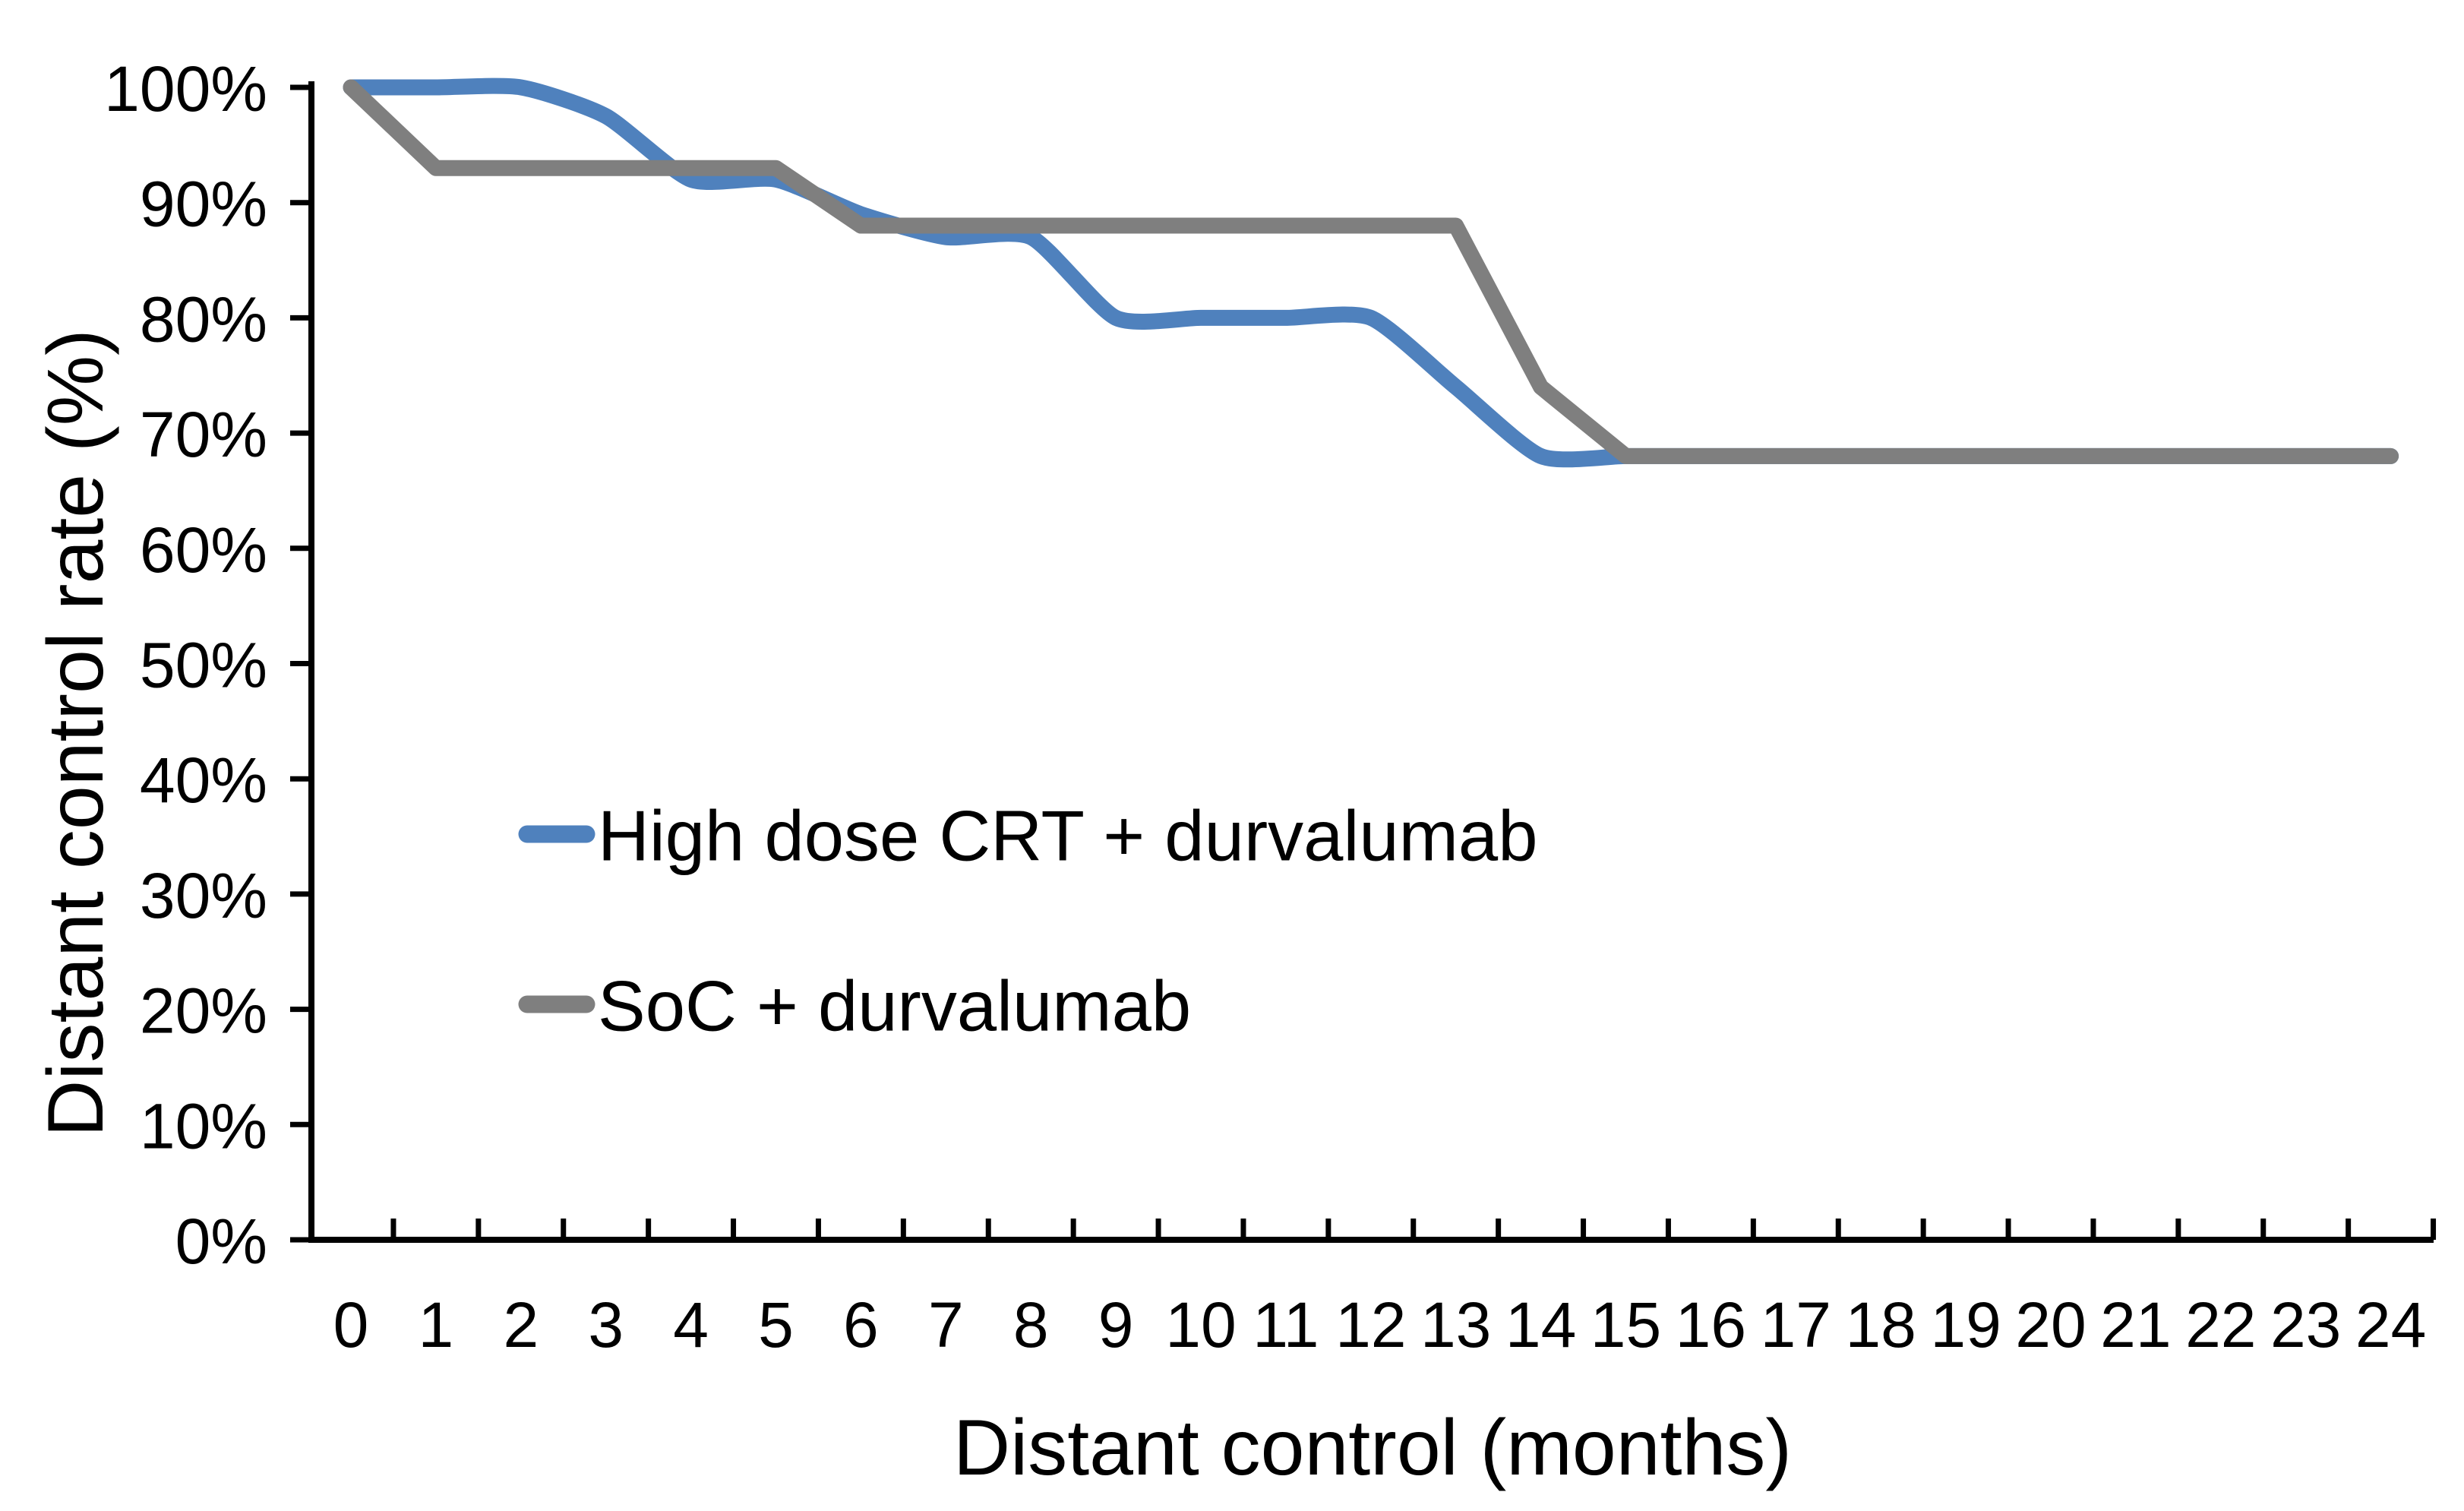 The image size is (2464, 1511). Describe the element at coordinates (1116, 1325) in the screenshot. I see `x-tick-label: 9` at that location.